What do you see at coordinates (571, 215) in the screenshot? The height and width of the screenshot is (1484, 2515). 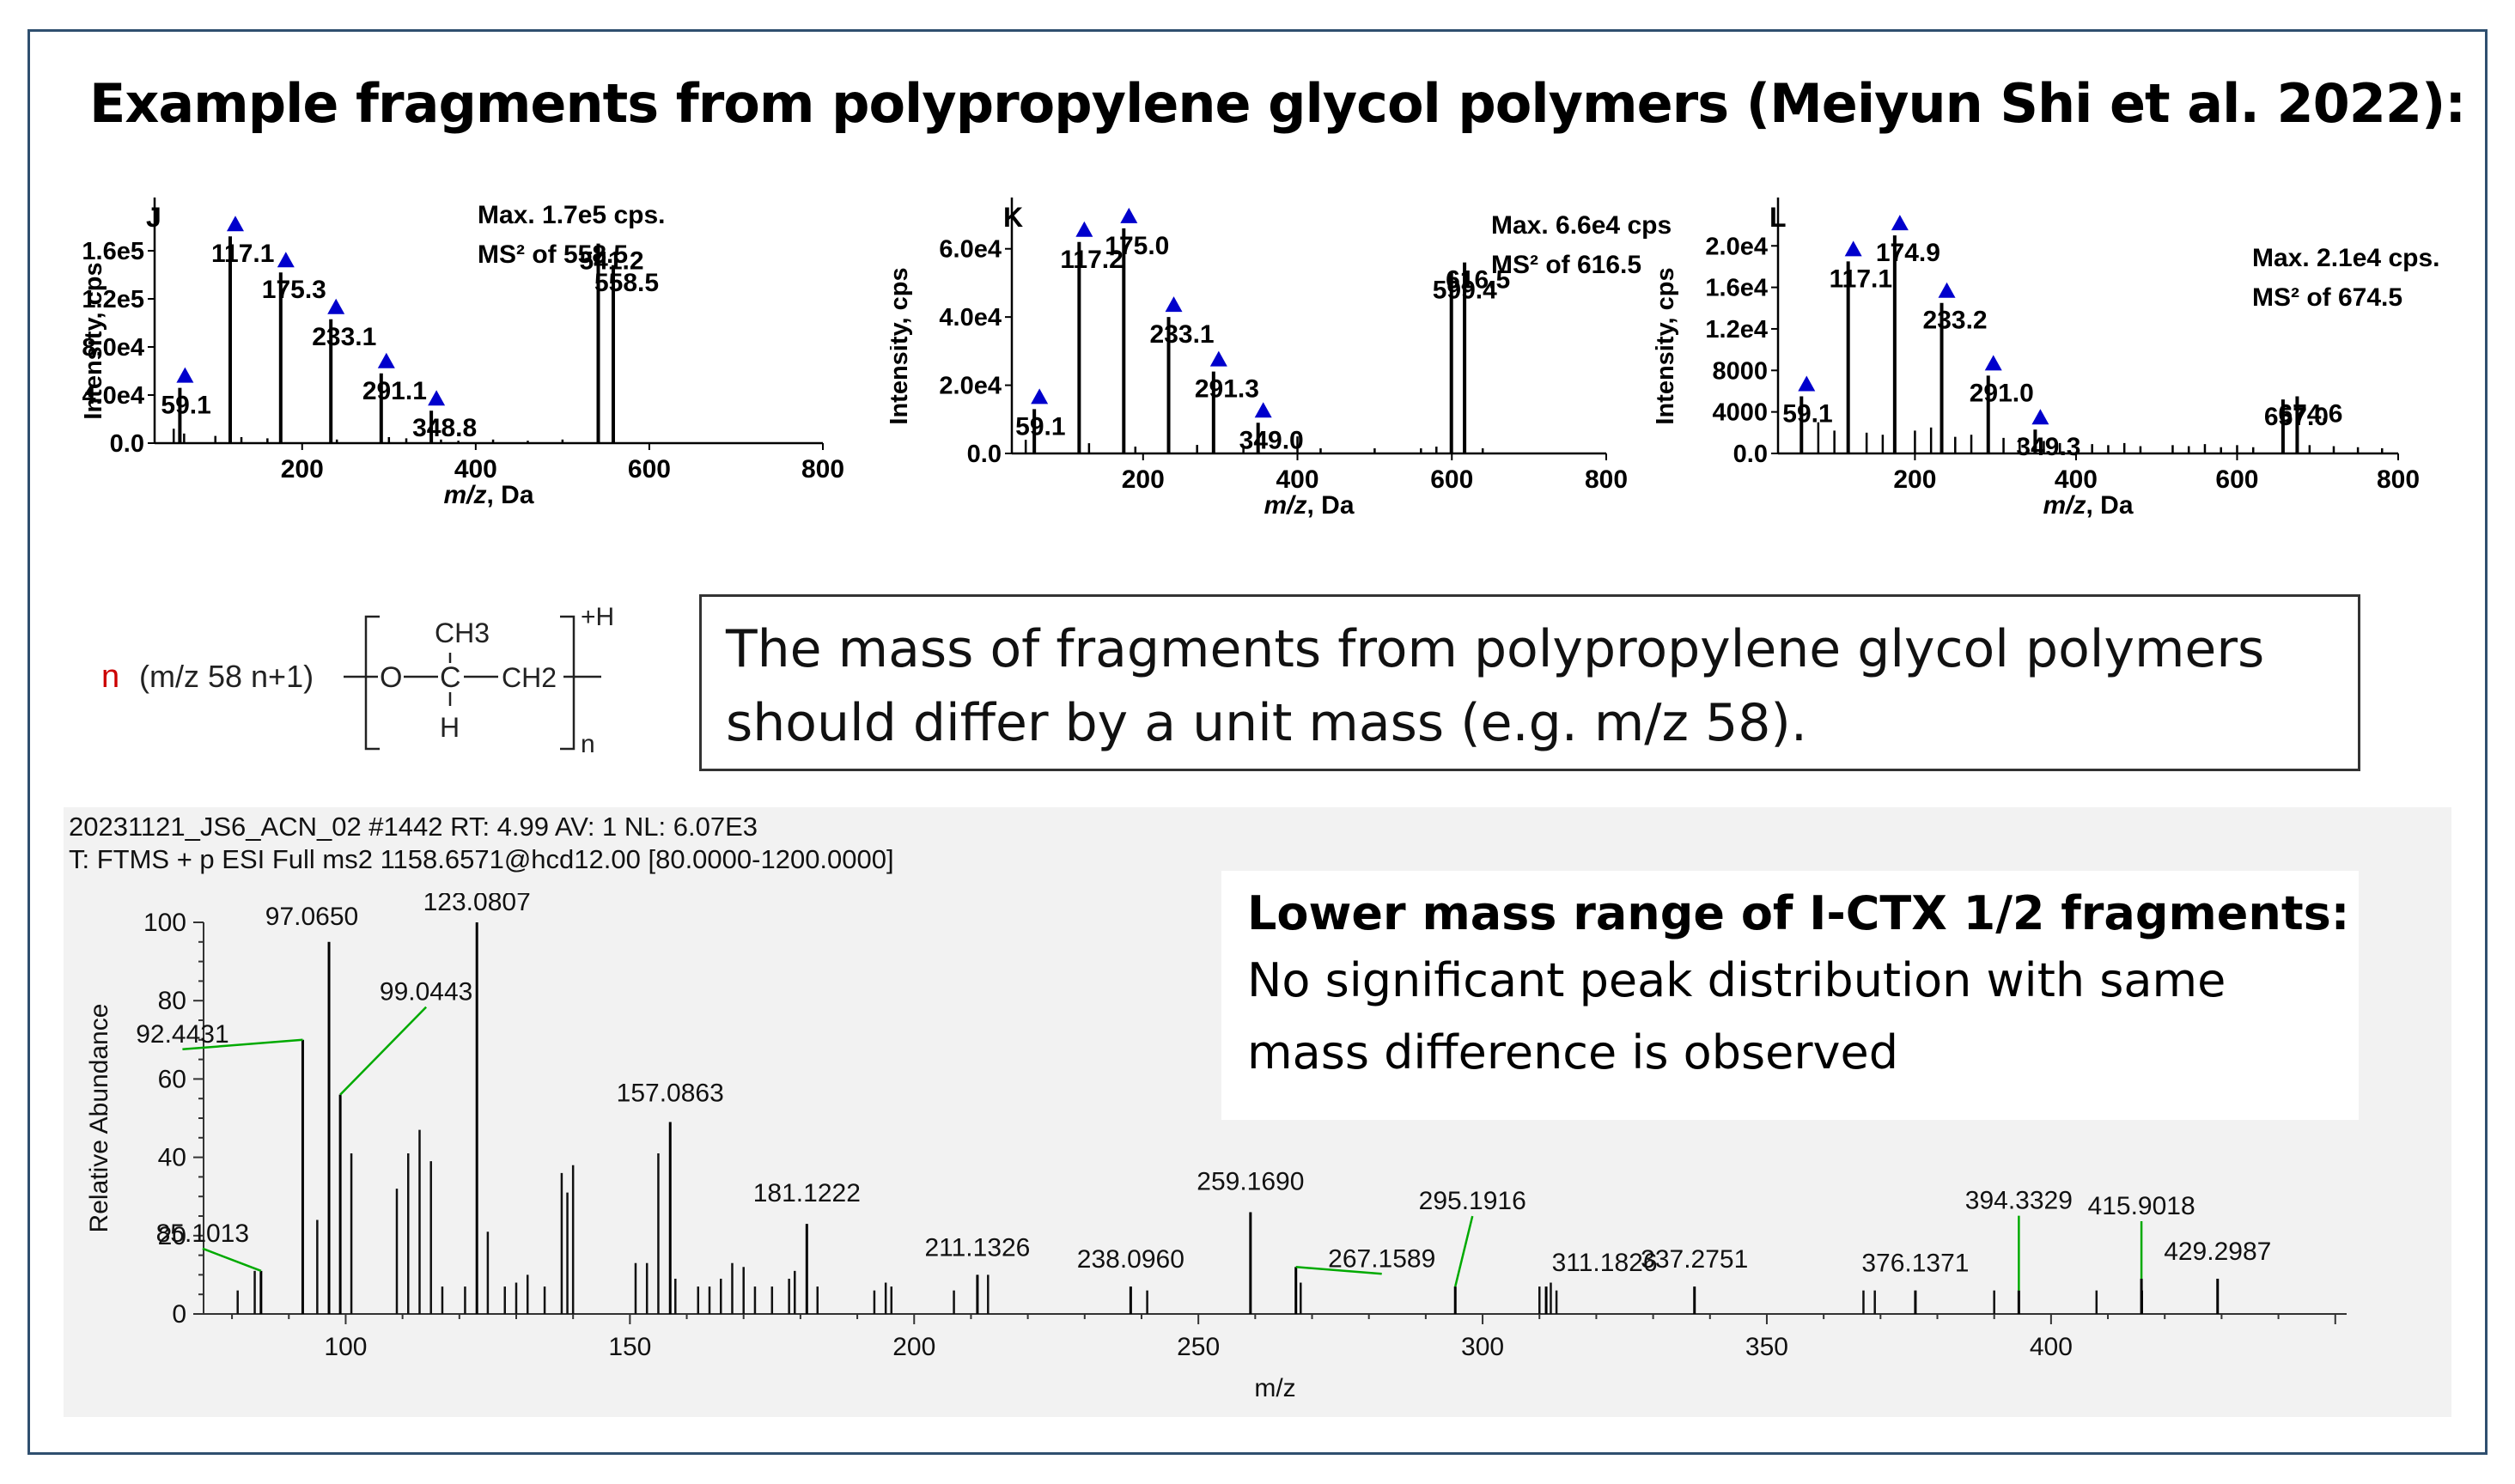 I see `max-intensity-note: Max. 1.7e5 cps.` at bounding box center [571, 215].